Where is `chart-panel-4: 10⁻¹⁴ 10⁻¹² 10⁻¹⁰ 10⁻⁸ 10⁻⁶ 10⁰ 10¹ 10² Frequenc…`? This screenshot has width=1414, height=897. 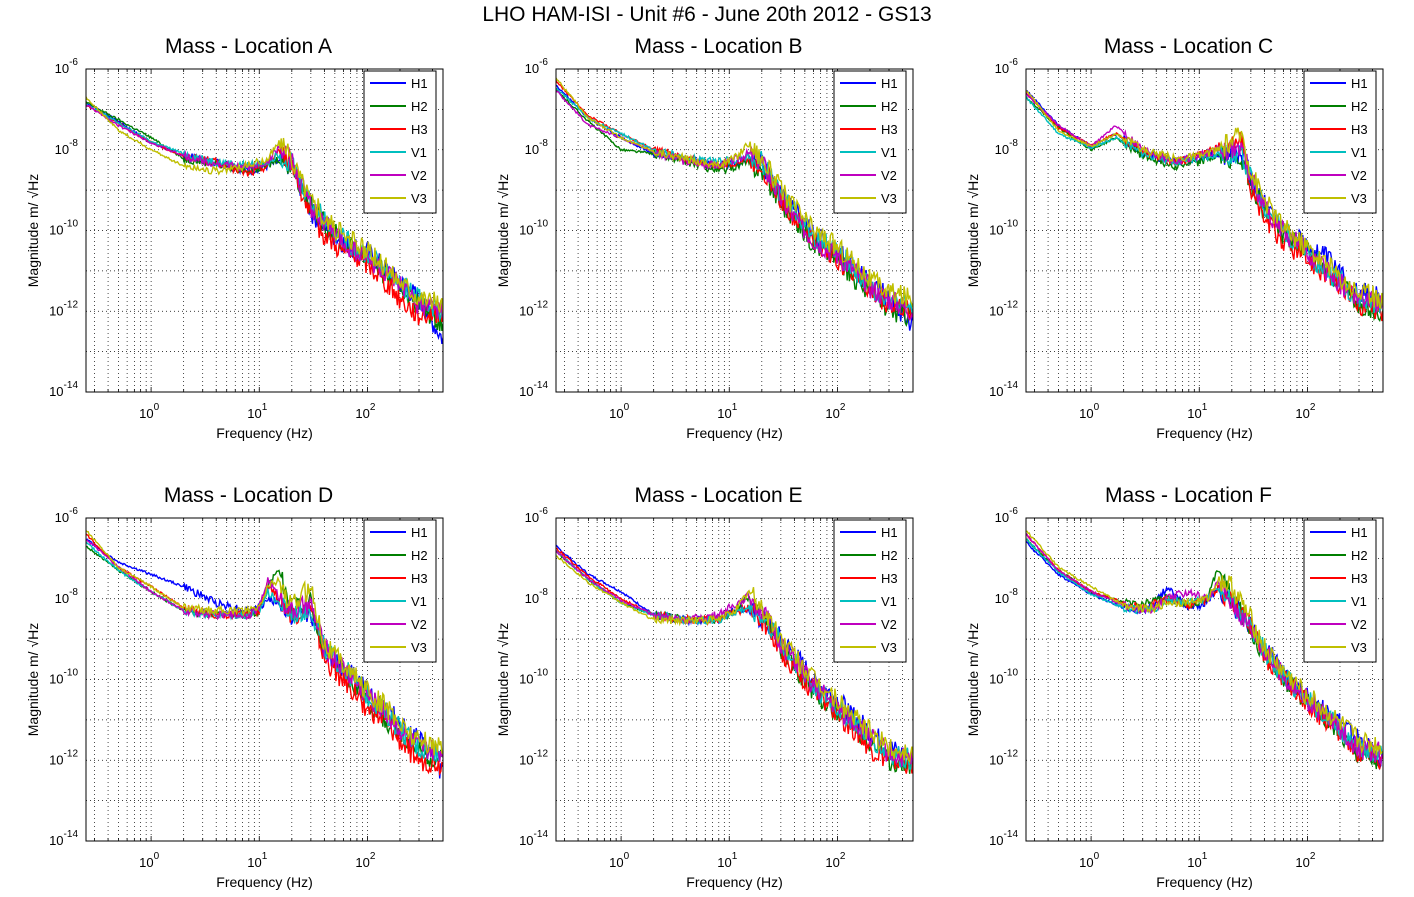
chart-panel-4: 10⁻¹⁴ 10⁻¹² 10⁻¹⁰ 10⁻⁸ 10⁻⁶ 10⁰ 10¹ 10² Frequenc… is located at coordinates (234, 687).